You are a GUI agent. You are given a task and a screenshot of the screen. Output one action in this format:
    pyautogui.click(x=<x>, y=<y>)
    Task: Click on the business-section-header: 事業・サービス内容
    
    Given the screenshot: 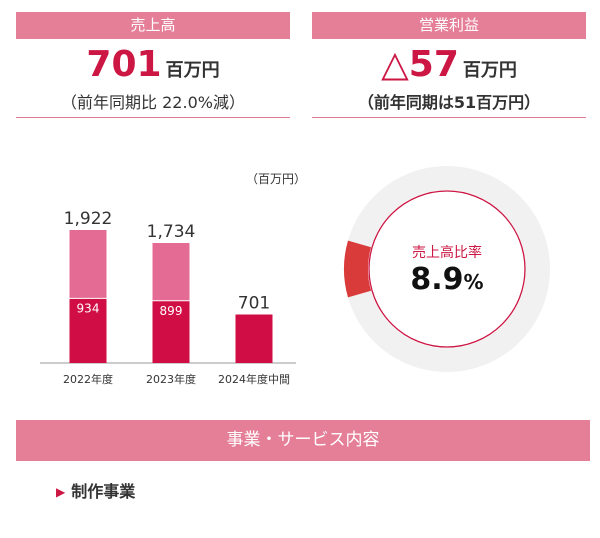 What is the action you would take?
    pyautogui.click(x=303, y=440)
    